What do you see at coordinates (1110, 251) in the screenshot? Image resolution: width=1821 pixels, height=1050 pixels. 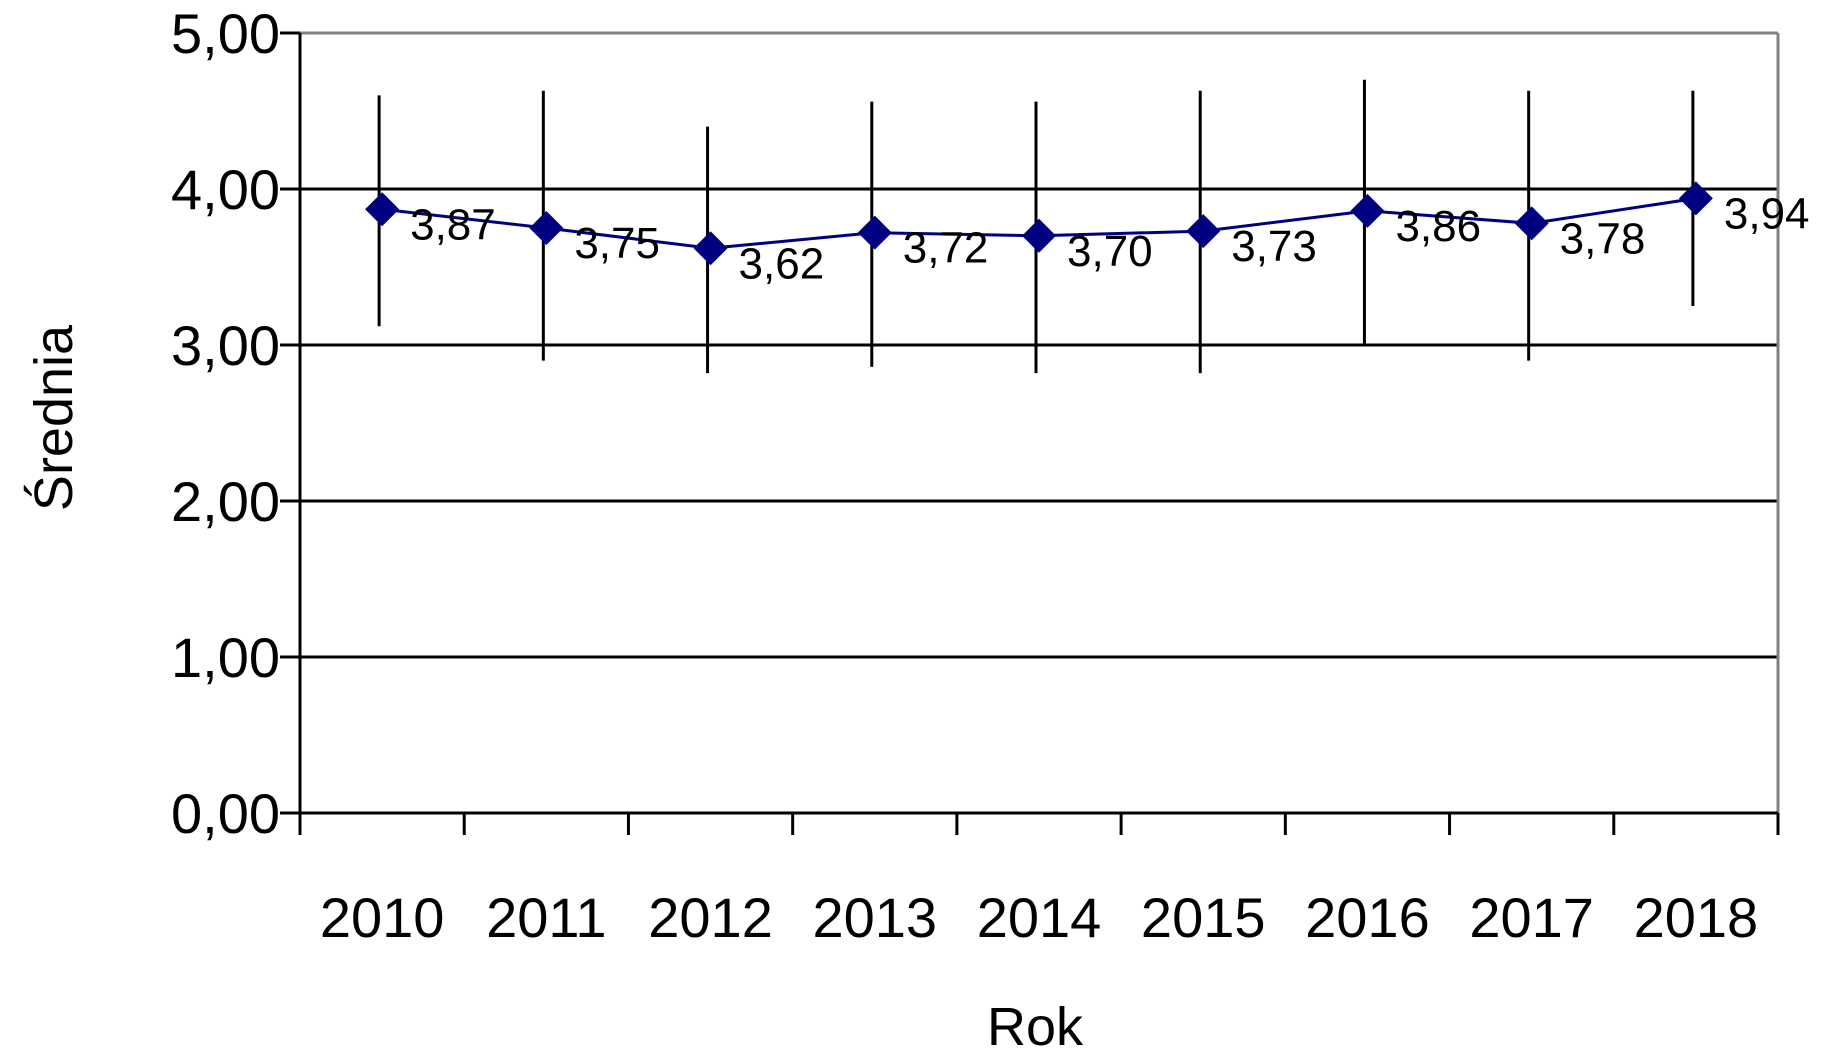 I see `data-label: 3,70` at bounding box center [1110, 251].